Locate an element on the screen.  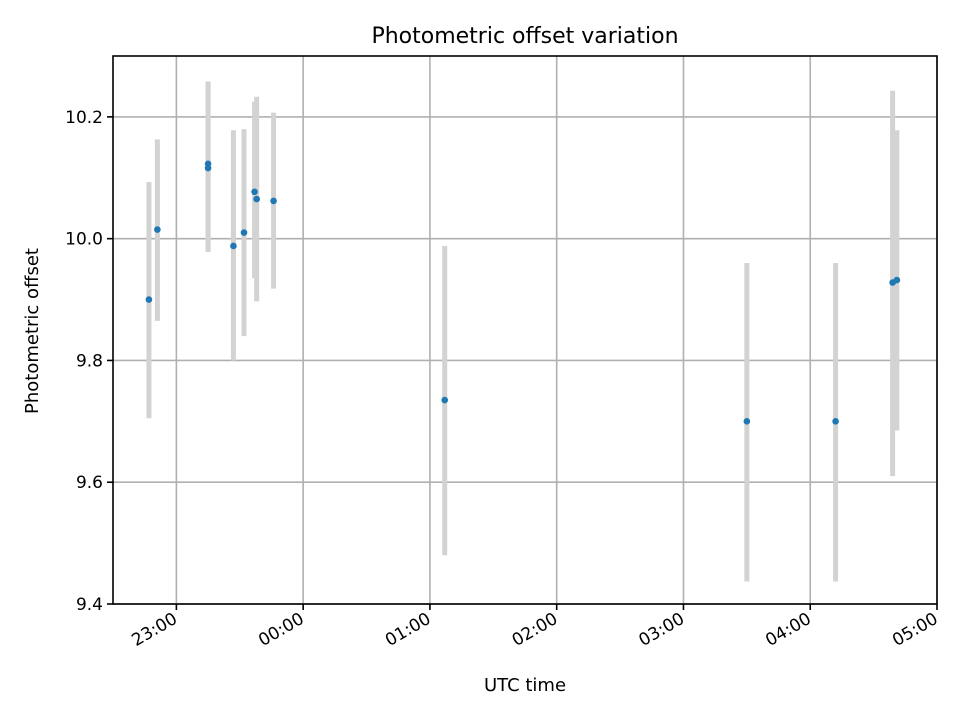
chart-title: Photometric offset variation is located at coordinates (524, 36).